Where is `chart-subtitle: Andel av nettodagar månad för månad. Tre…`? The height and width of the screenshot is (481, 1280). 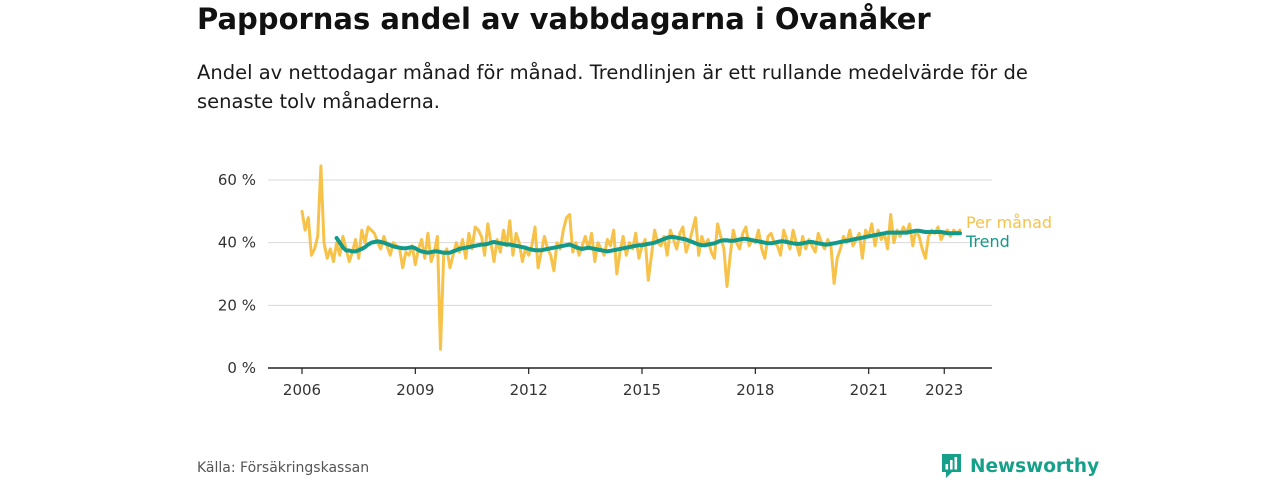 chart-subtitle: Andel av nettodagar månad för månad. Tre… is located at coordinates (612, 87).